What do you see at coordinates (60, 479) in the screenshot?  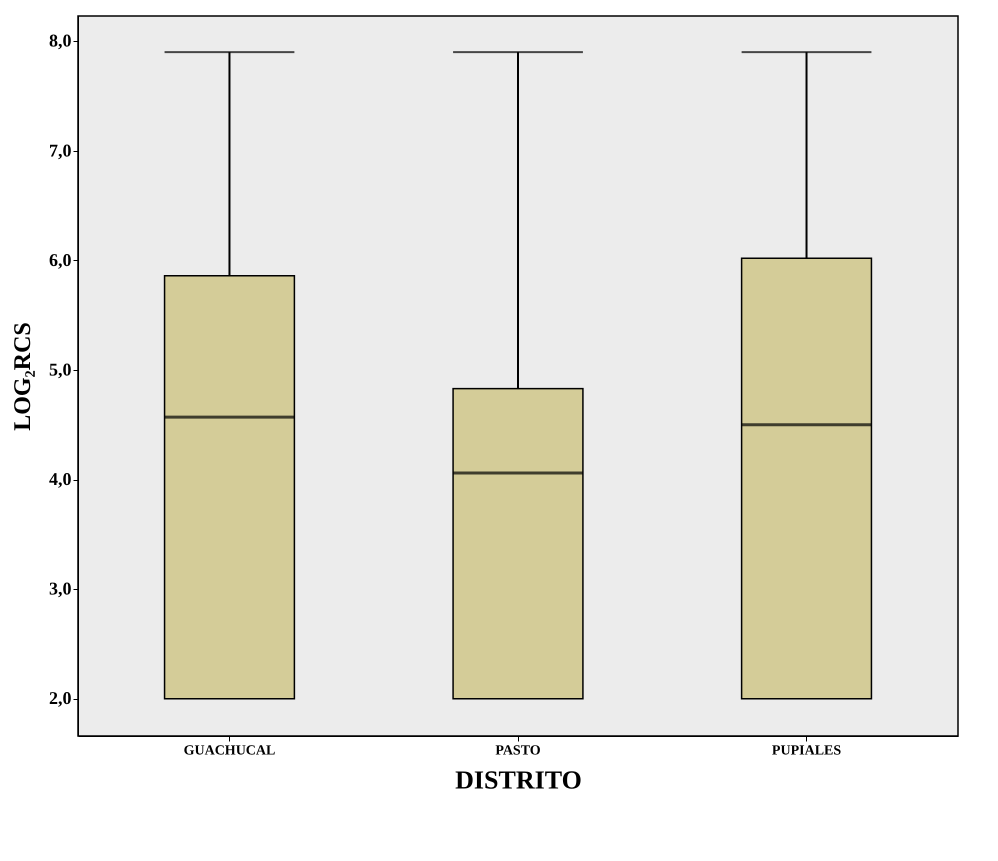 I see `y-tick-label: 4,0` at bounding box center [60, 479].